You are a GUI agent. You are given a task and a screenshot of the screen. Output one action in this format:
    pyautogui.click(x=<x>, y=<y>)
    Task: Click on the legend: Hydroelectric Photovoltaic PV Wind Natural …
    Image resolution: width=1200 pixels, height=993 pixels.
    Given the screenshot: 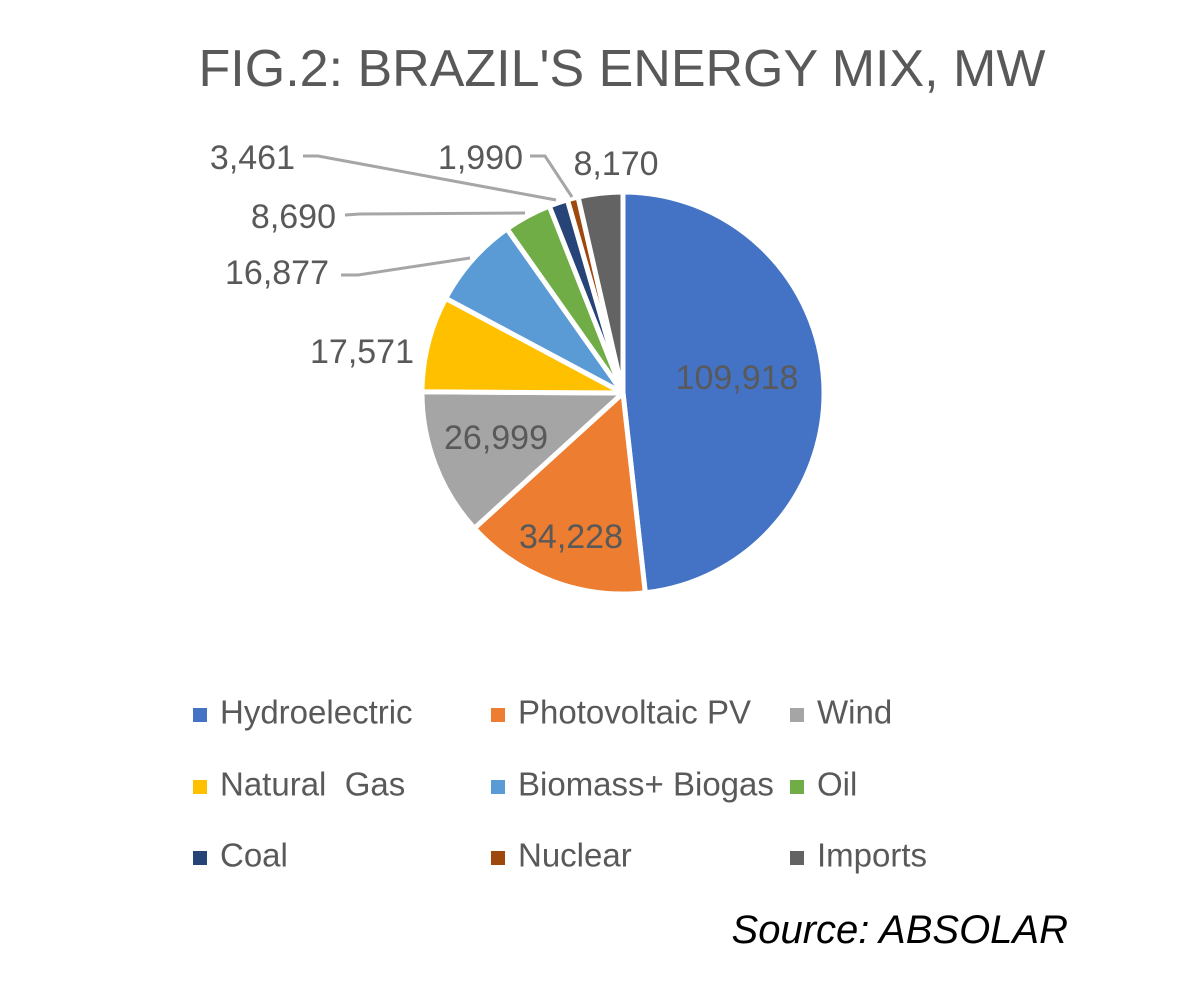 What is the action you would take?
    pyautogui.click(x=560, y=784)
    